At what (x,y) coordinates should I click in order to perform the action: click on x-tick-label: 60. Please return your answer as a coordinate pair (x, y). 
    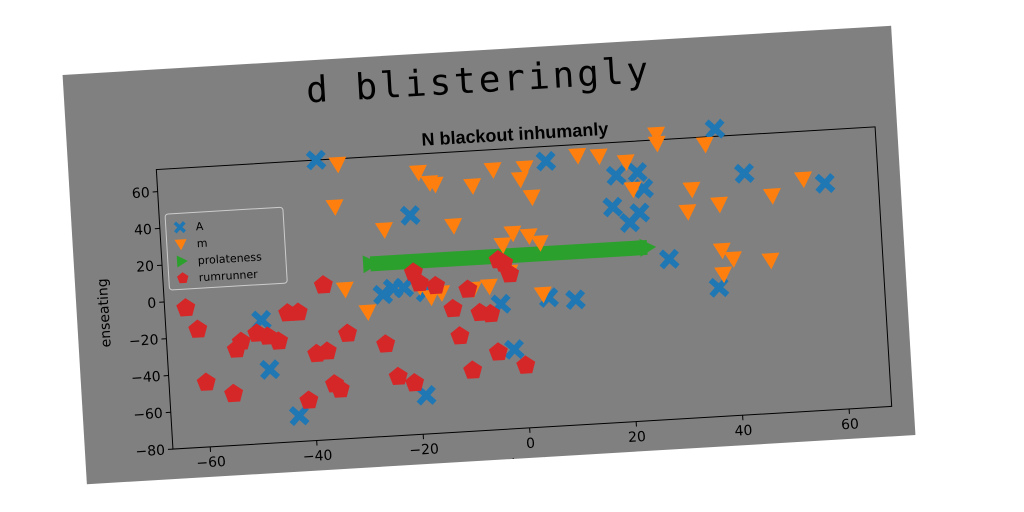
    Looking at the image, I should click on (850, 424).